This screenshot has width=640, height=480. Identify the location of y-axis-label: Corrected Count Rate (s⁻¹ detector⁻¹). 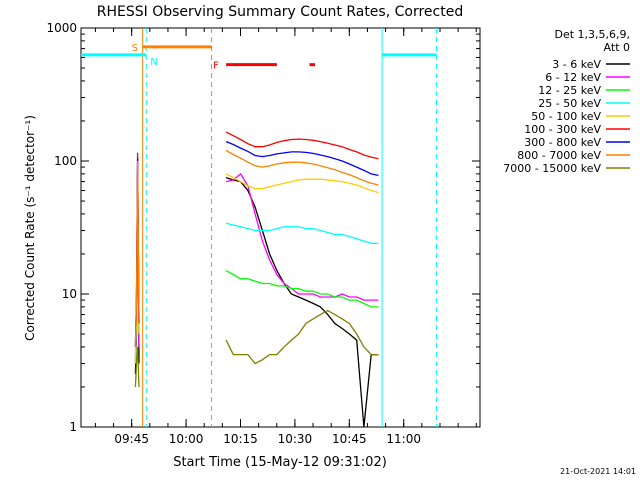
(30, 228).